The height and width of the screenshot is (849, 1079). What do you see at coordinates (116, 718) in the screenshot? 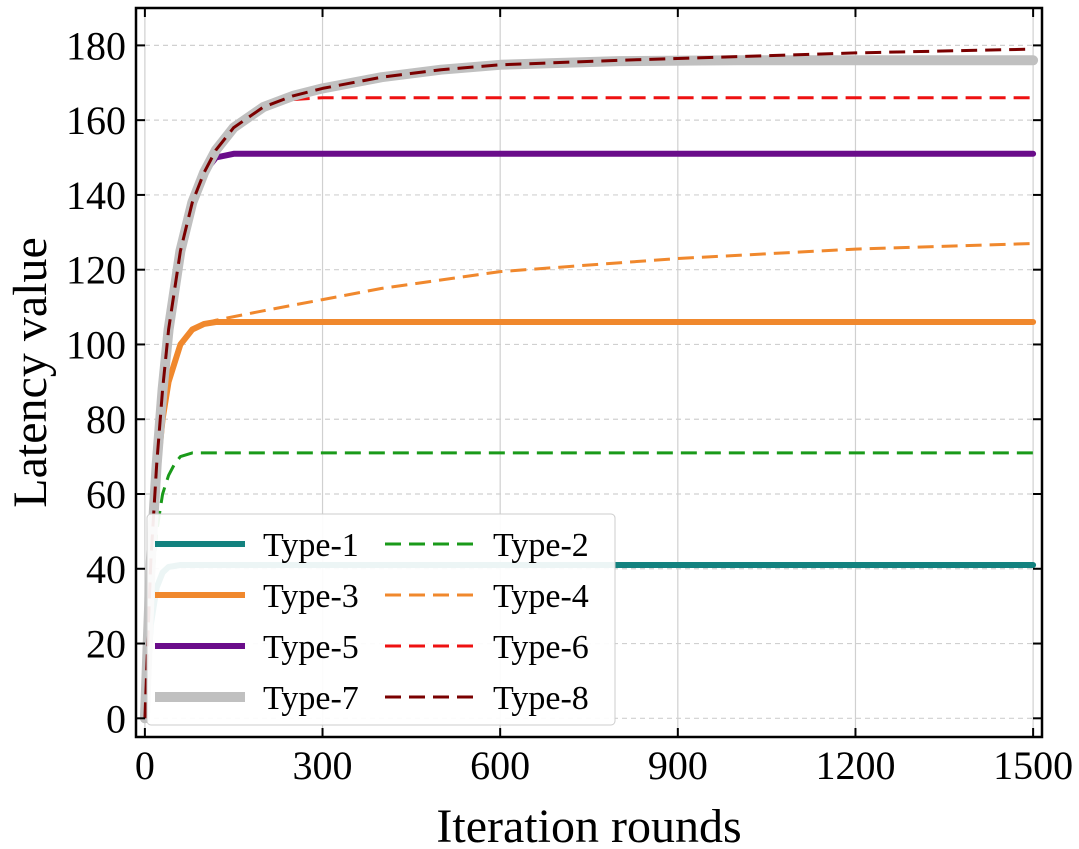
I see `y-tick-label: 0` at bounding box center [116, 718].